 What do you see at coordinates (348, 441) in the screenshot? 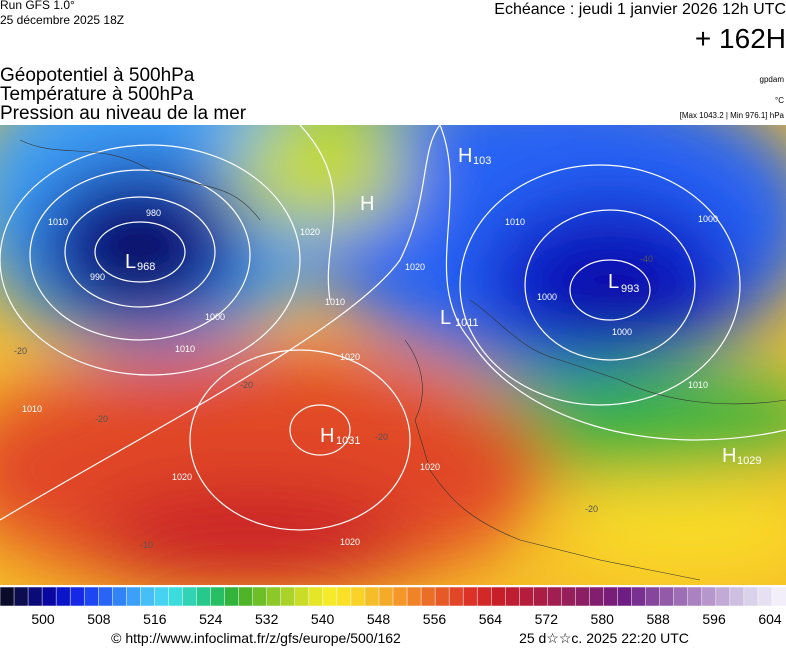
I see `center-value: 1031` at bounding box center [348, 441].